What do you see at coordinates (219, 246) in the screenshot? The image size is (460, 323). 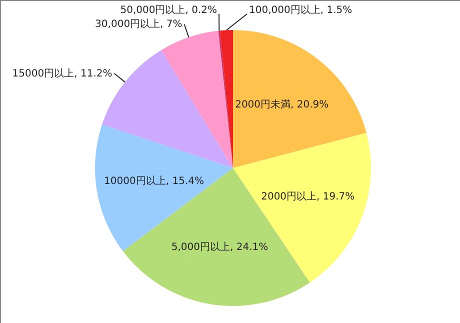 I see `slice-label: 5,000円以上, 24.1%` at bounding box center [219, 246].